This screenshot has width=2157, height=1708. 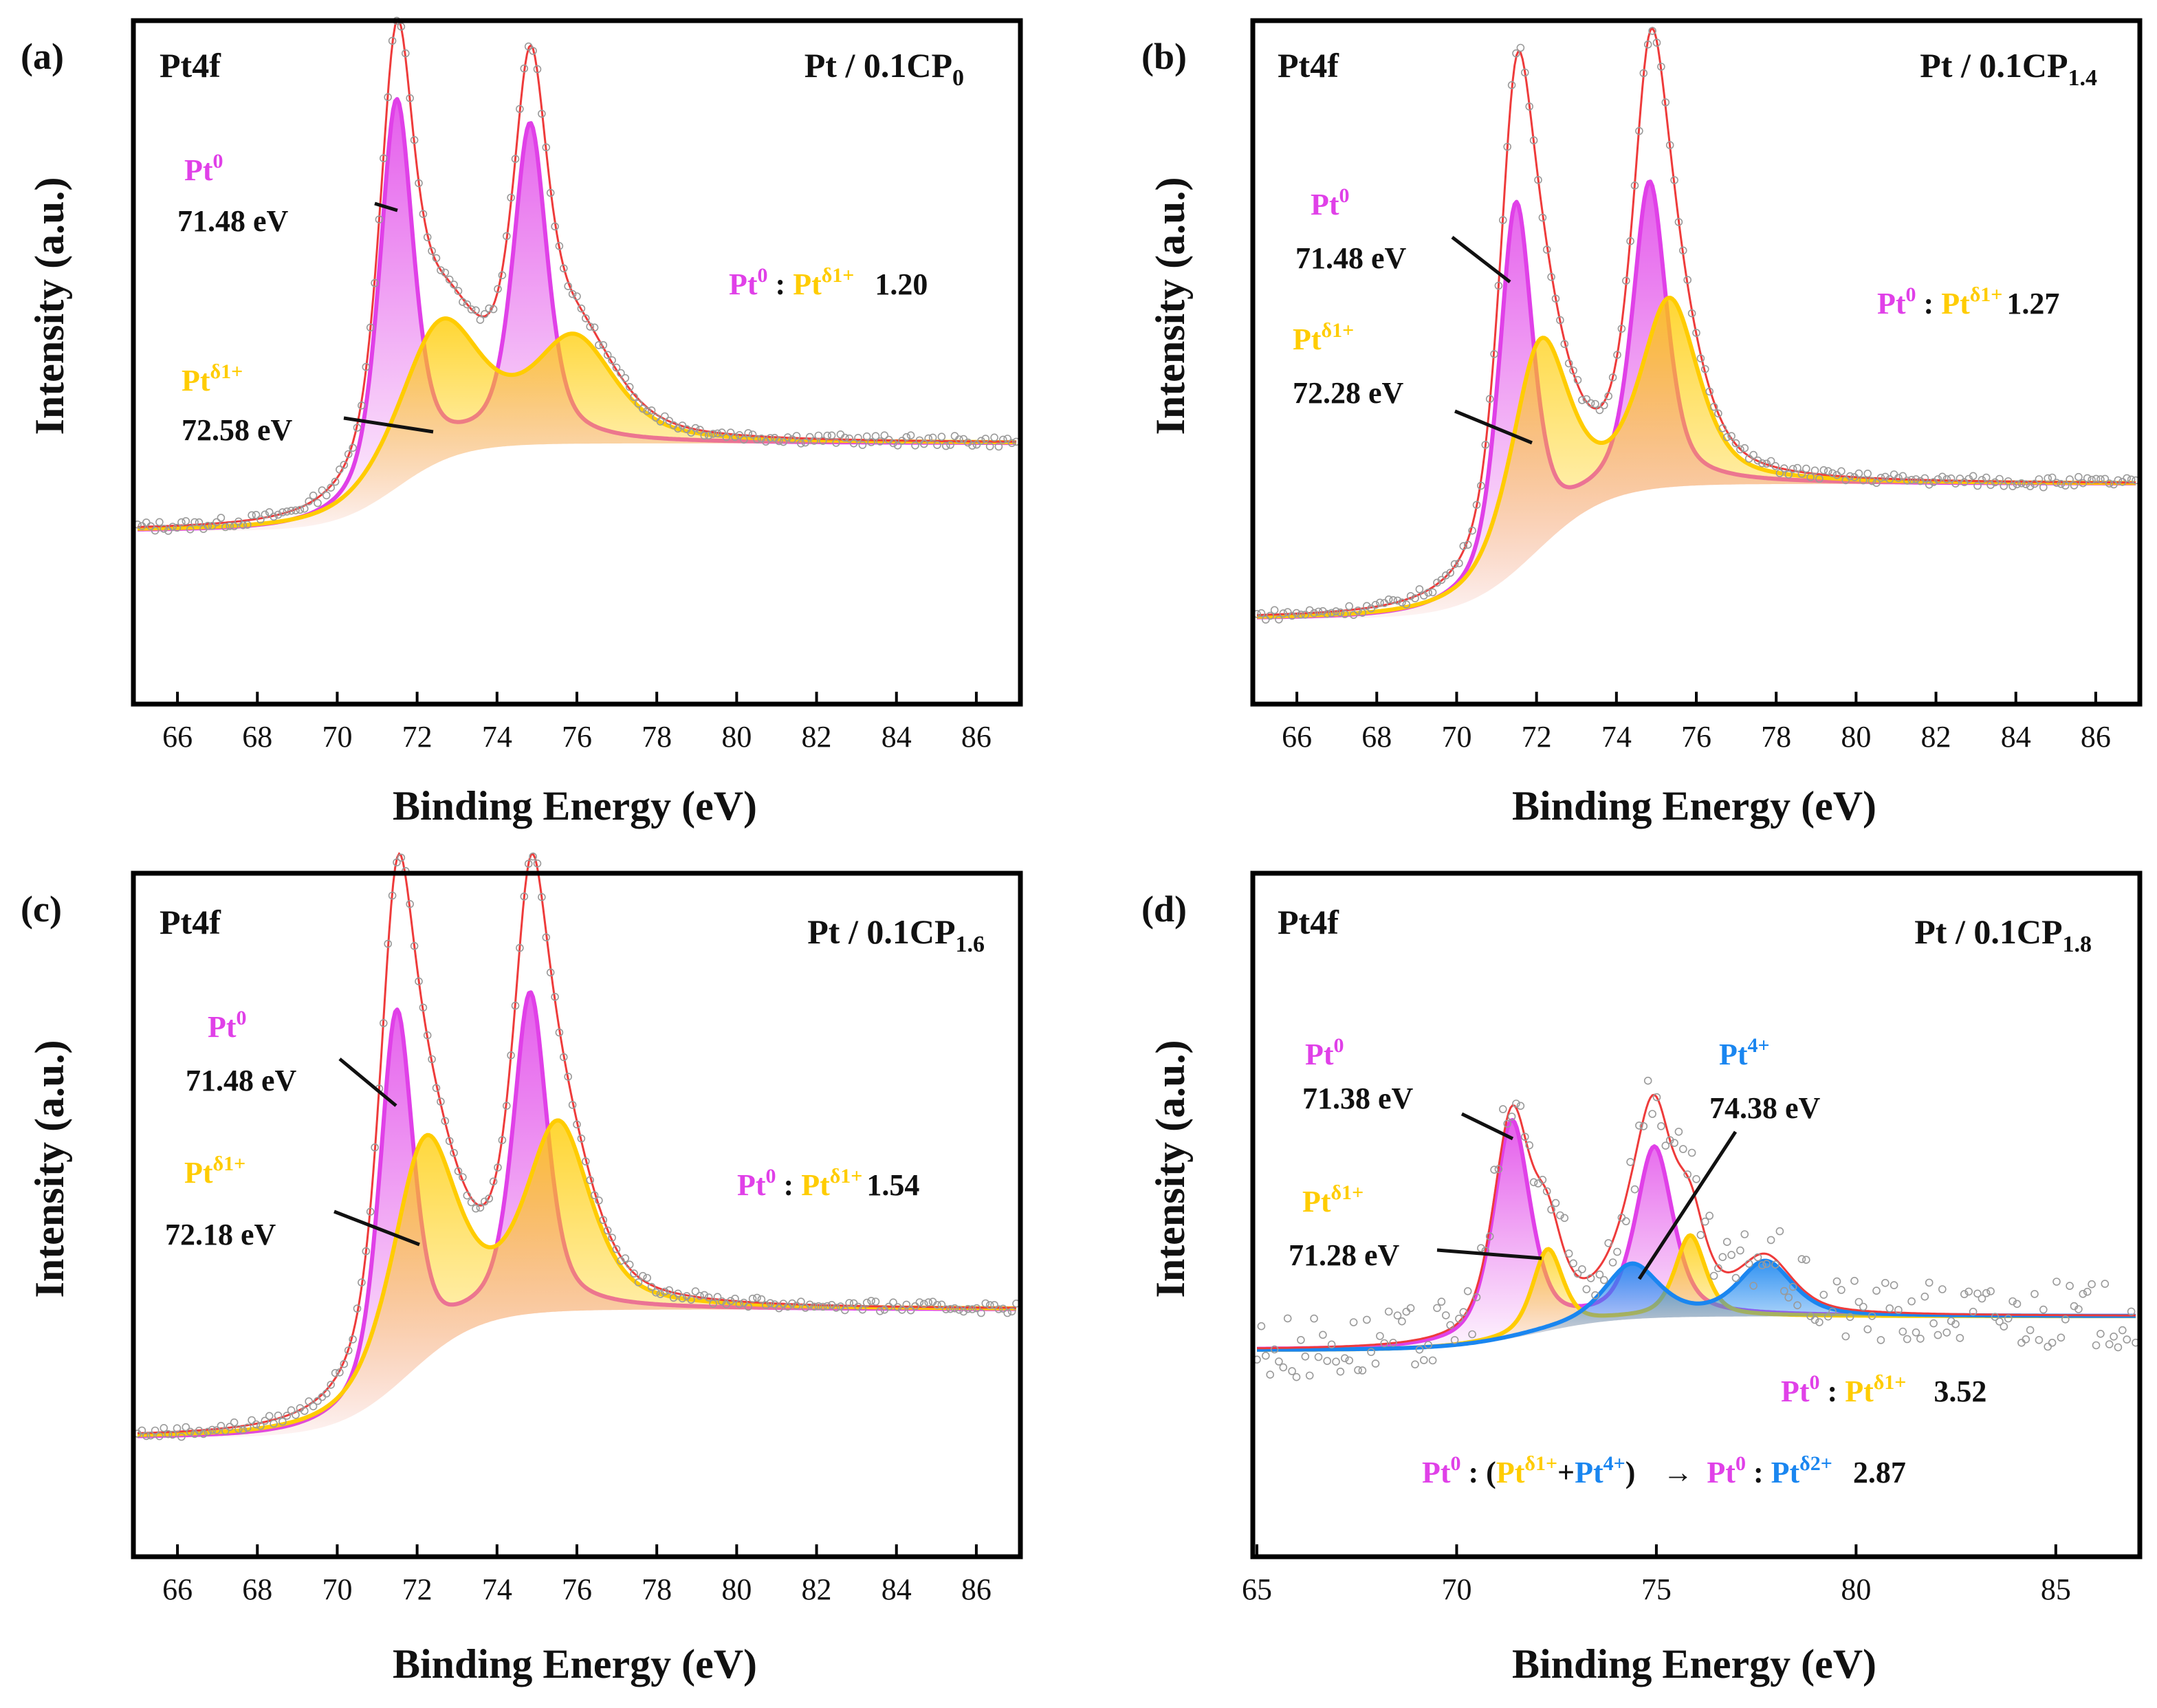 I want to click on pt0-label: Pt0, so click(x=1331, y=202).